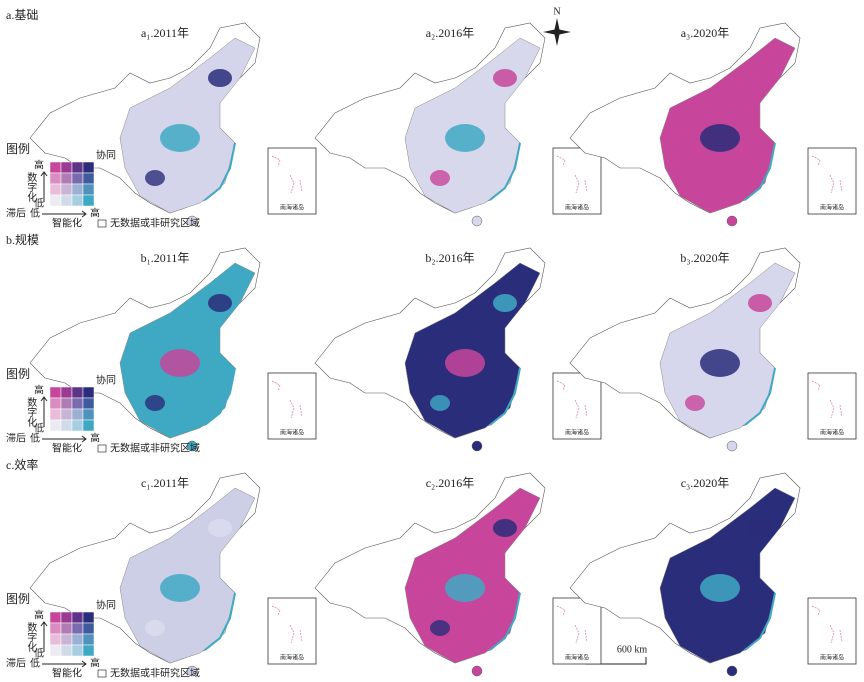  What do you see at coordinates (22, 464) in the screenshot?
I see `row-label: c.效率` at bounding box center [22, 464].